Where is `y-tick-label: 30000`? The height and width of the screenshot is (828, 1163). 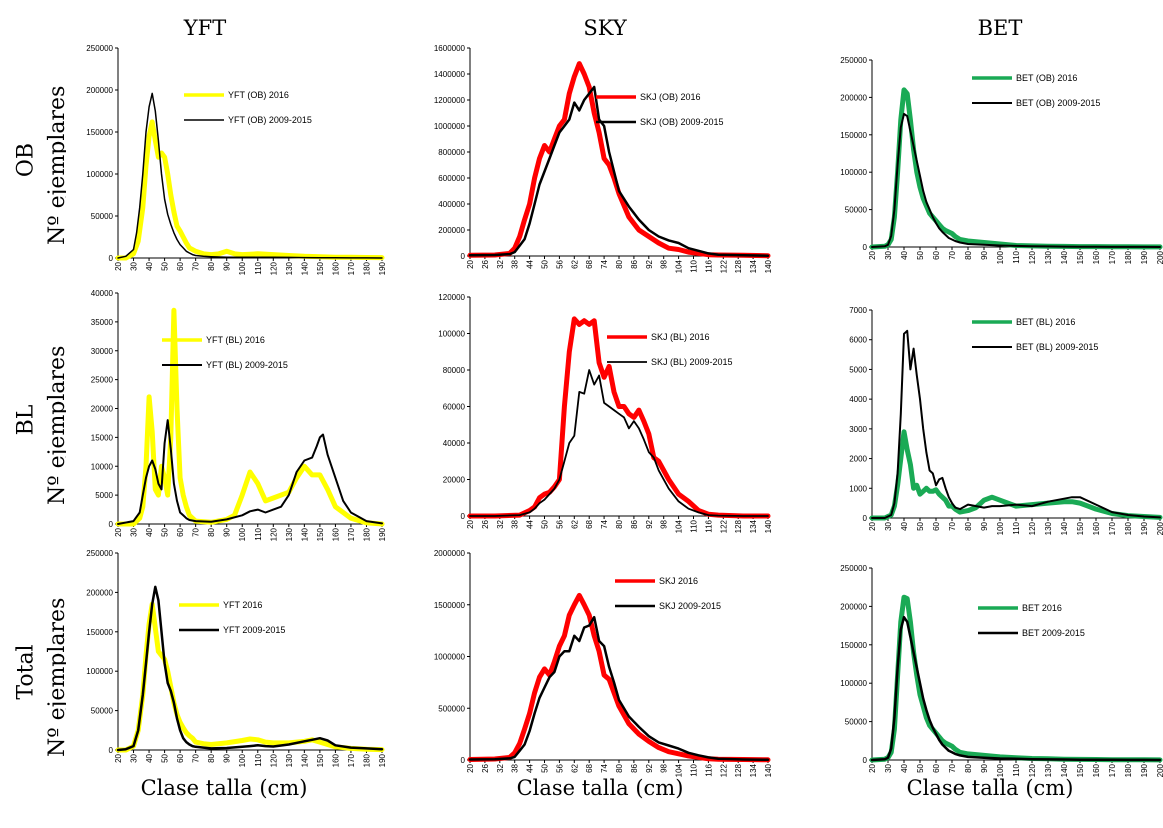 y-tick-label: 30000 is located at coordinates (102, 351).